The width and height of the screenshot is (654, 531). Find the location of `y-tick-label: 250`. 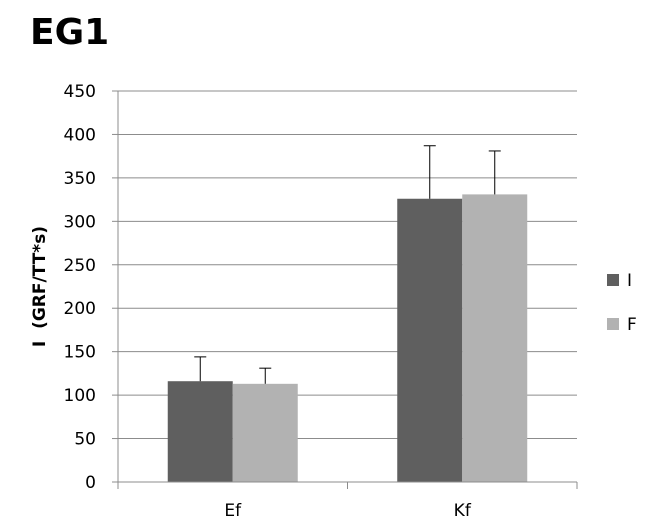

y-tick-label: 250 is located at coordinates (80, 266).